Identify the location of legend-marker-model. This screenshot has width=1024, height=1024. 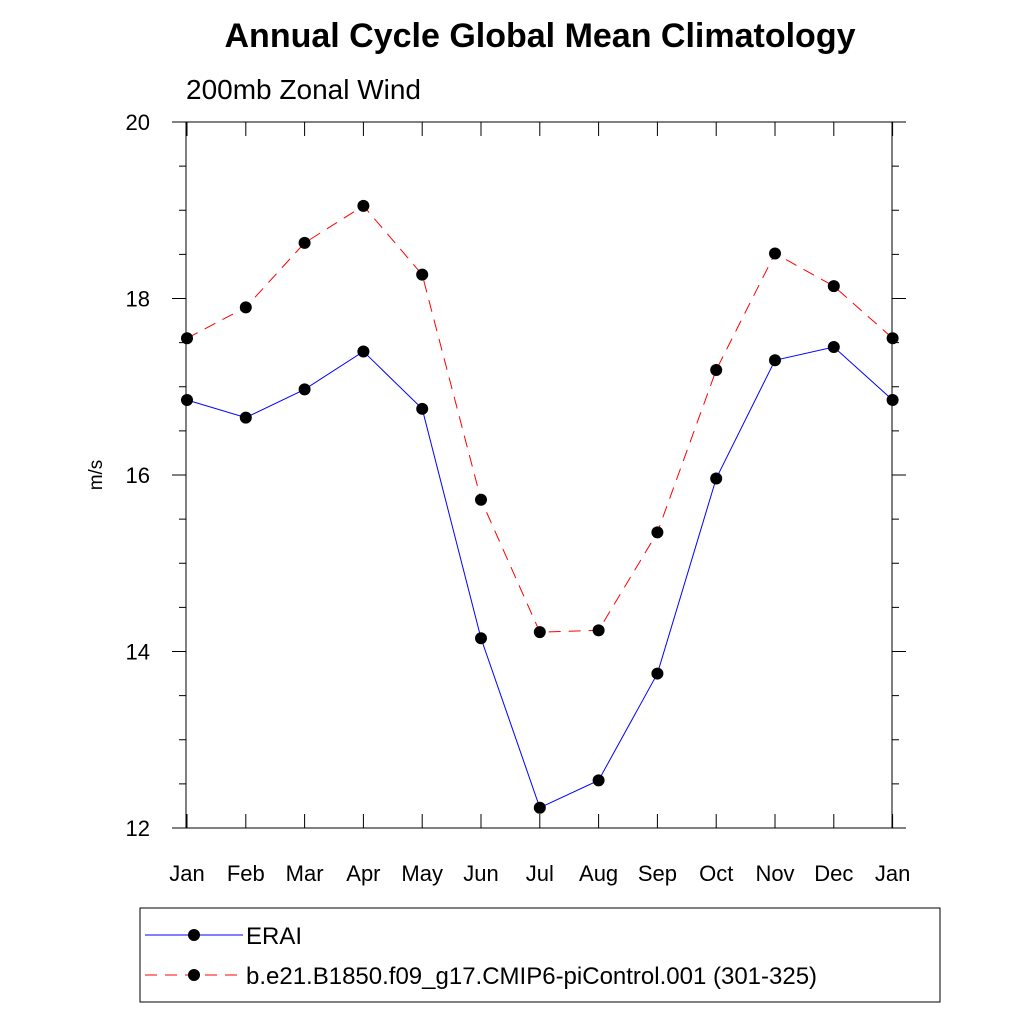
(194, 975).